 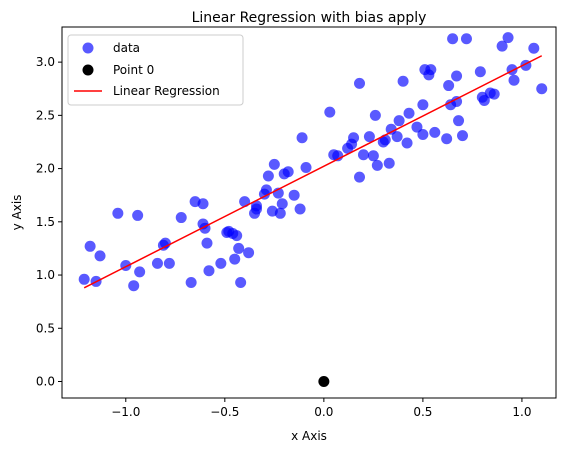 What do you see at coordinates (45, 169) in the screenshot?
I see `y-tick-label: 2.0` at bounding box center [45, 169].